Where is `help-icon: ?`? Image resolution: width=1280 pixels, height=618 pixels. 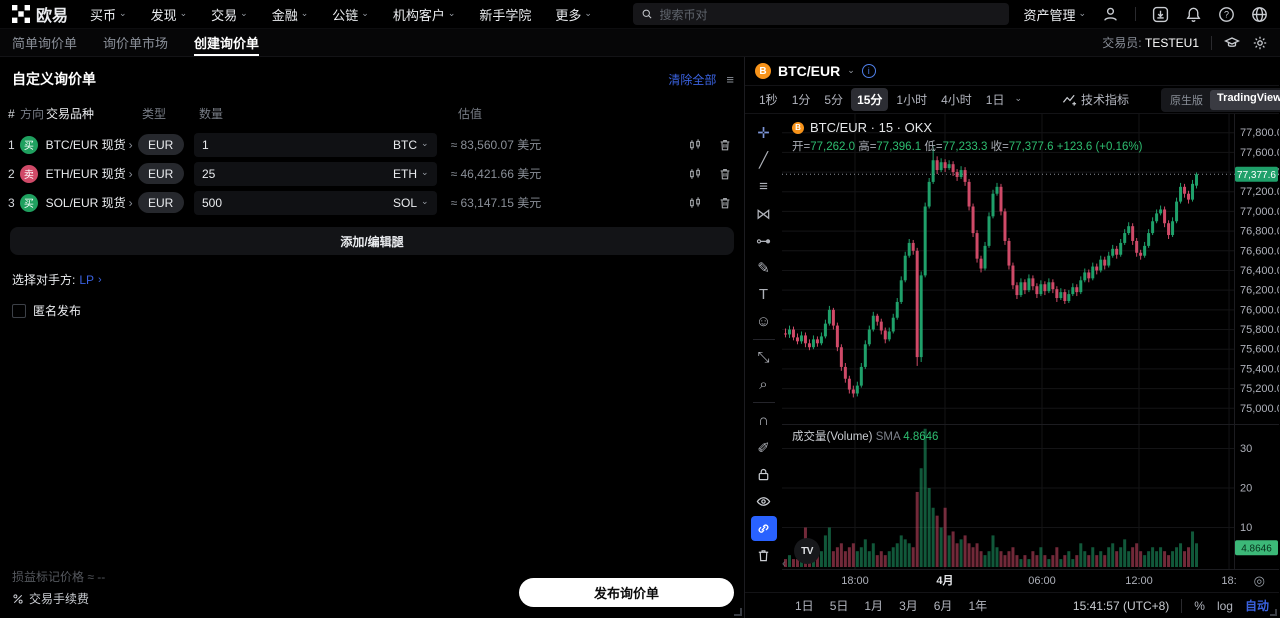
help-icon: ? is located at coordinates (1226, 14).